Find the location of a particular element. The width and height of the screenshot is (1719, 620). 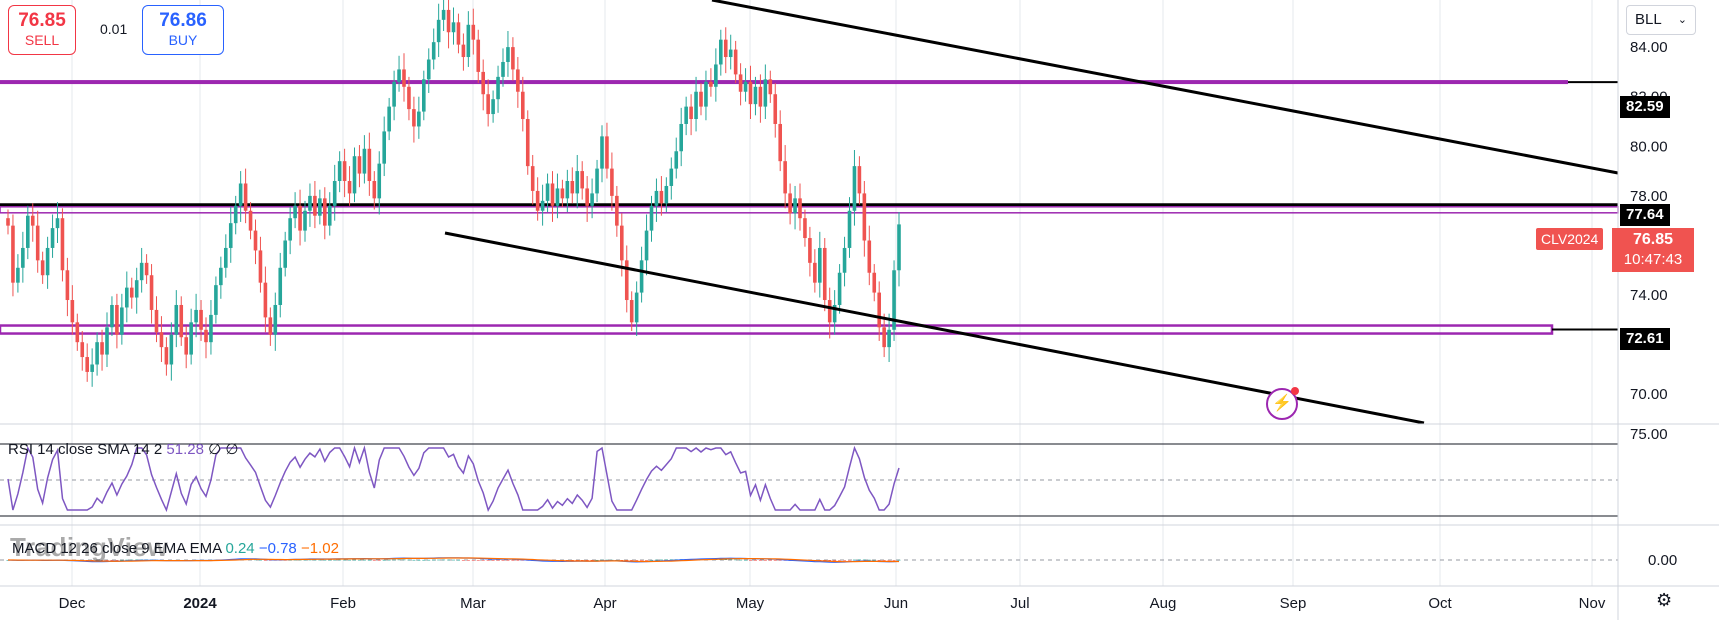

time-axis-label: Feb is located at coordinates (343, 603).